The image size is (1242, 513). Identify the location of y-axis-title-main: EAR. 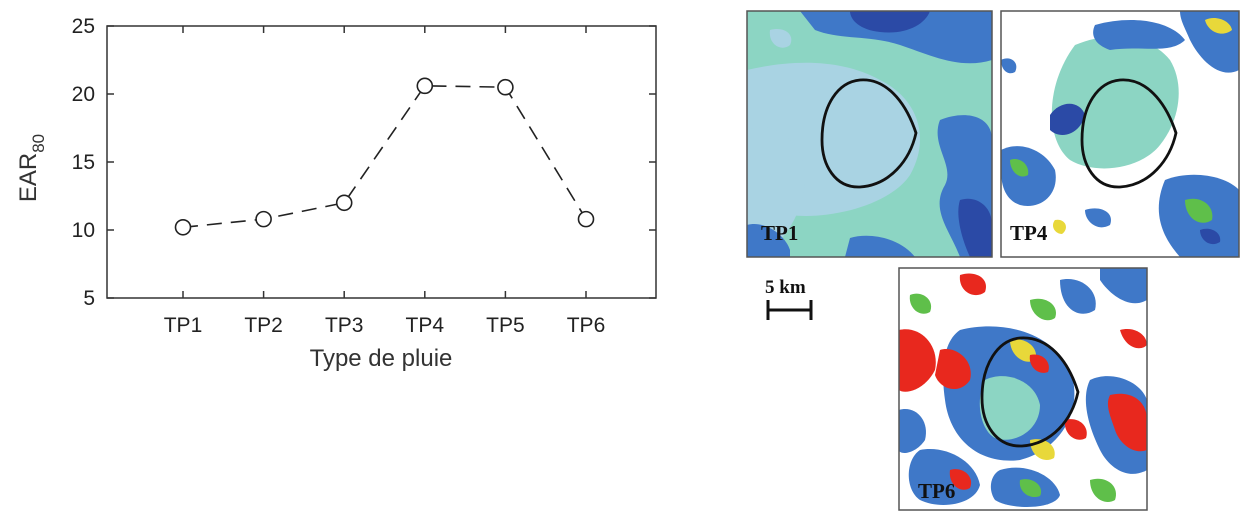
(28, 177).